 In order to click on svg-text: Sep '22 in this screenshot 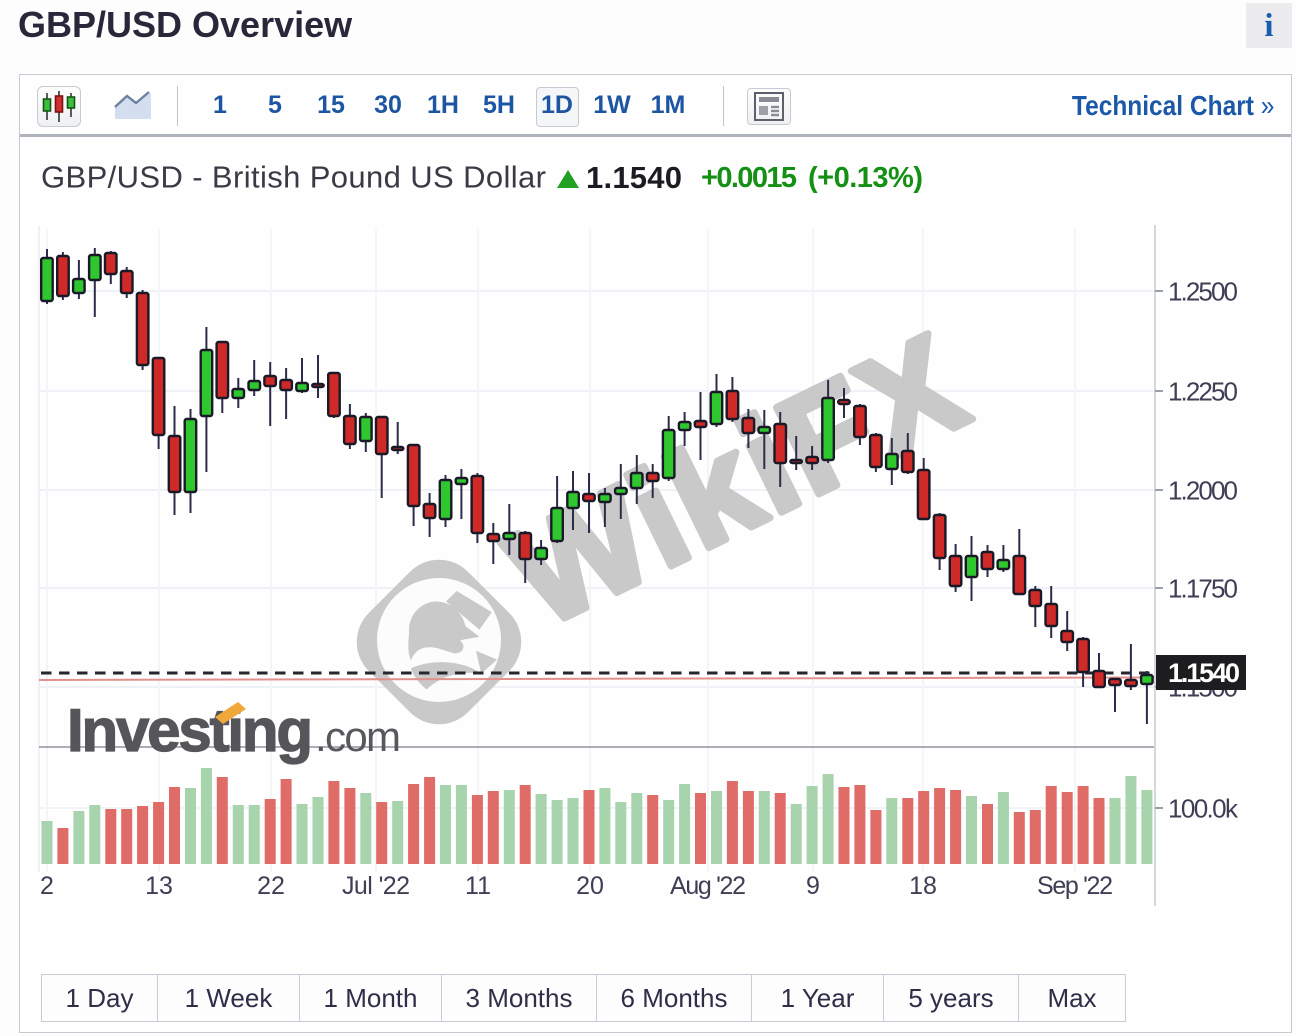, I will do `click(1075, 886)`.